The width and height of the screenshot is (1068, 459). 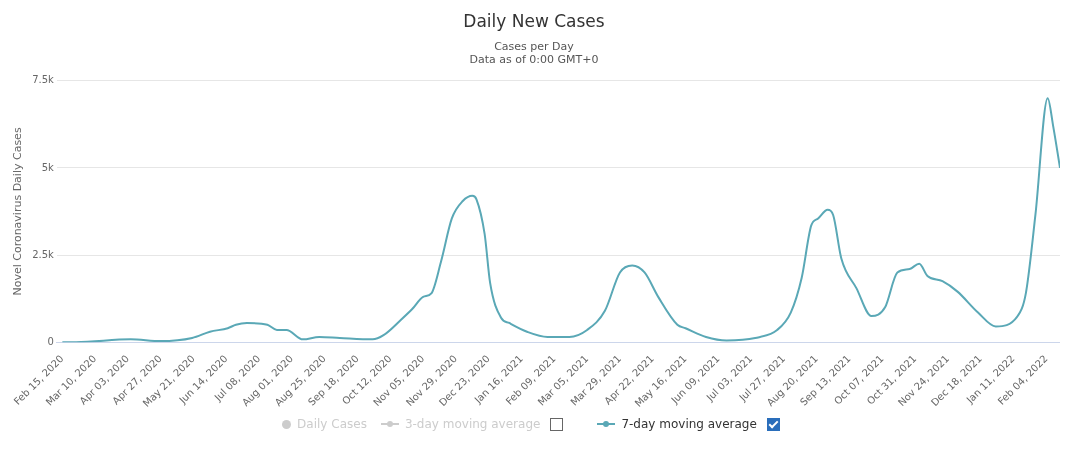 What do you see at coordinates (18, 211) in the screenshot?
I see `y-axis-title: Novel Coronavirus Daily Cases` at bounding box center [18, 211].